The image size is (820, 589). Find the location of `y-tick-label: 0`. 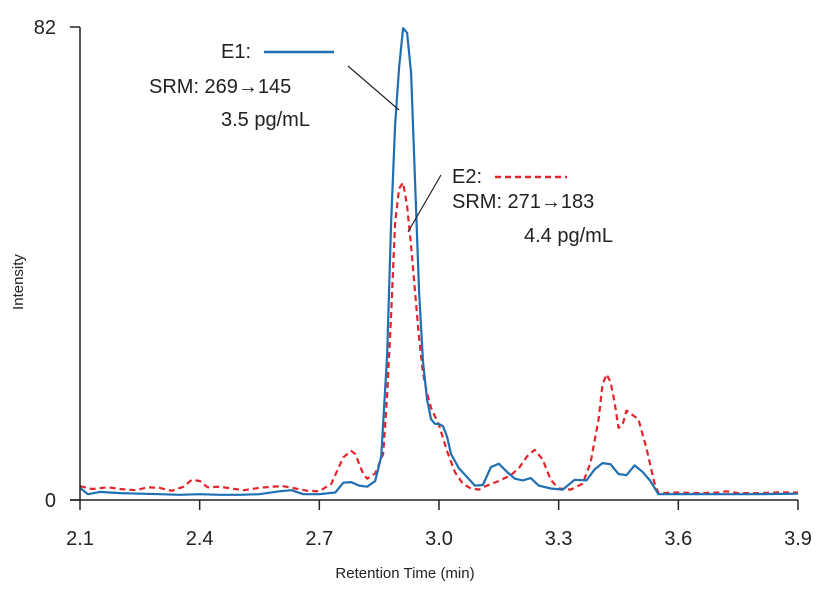

y-tick-label: 0 is located at coordinates (50, 501).